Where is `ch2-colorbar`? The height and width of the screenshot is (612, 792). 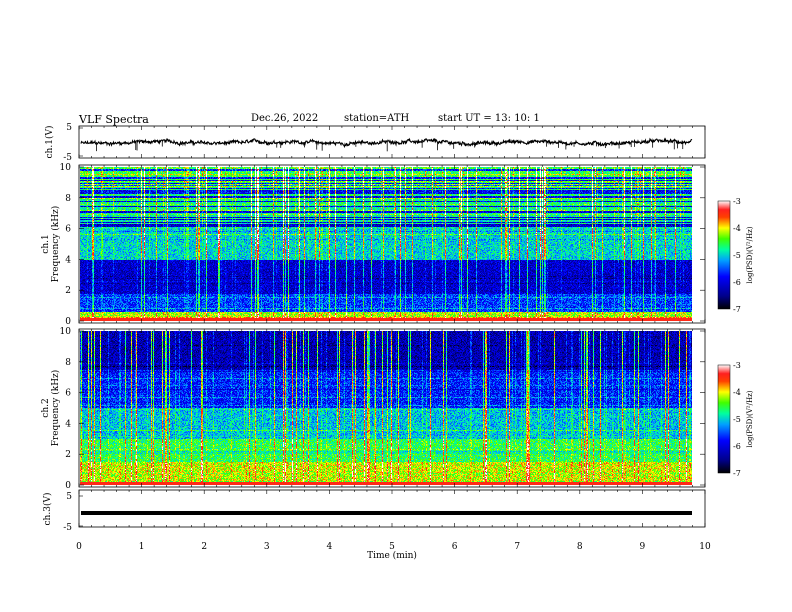 ch2-colorbar is located at coordinates (724, 419).